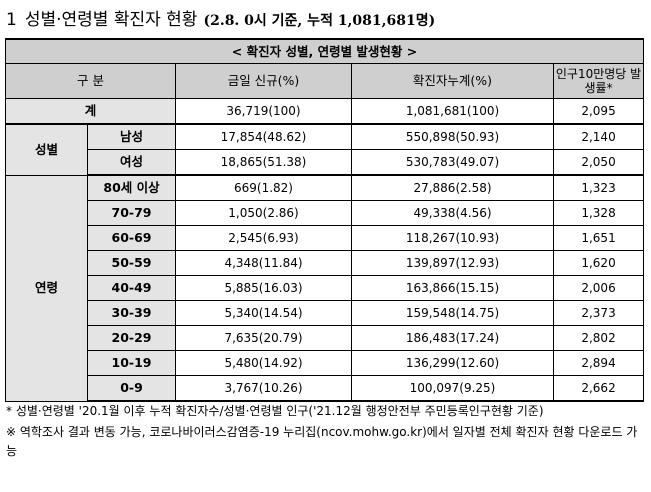  Describe the element at coordinates (452, 313) in the screenshot. I see `row-cumulative: 159,548(14.75)` at that location.